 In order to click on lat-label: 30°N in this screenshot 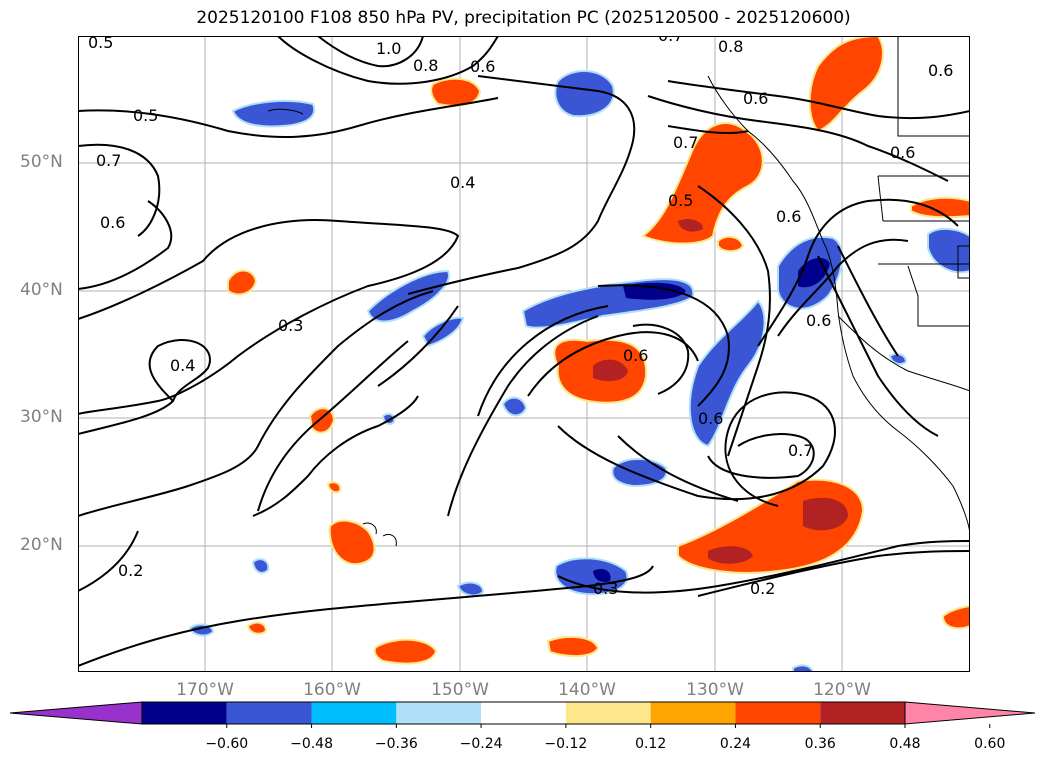, I will do `click(41, 417)`.